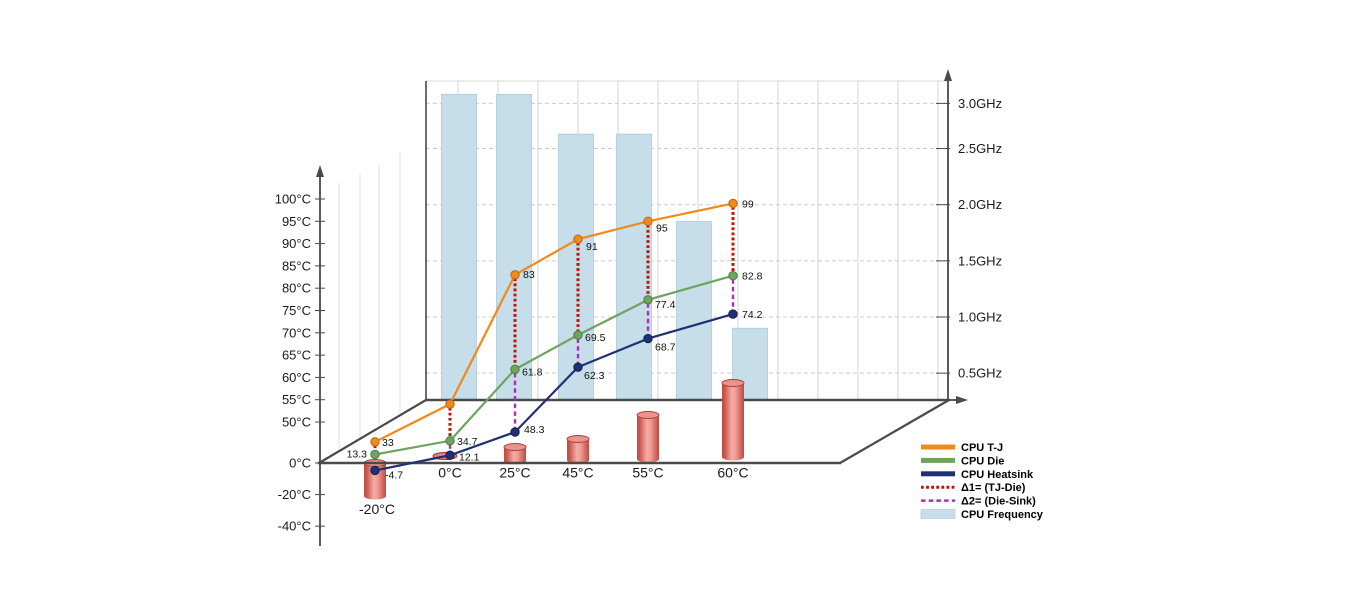 This screenshot has width=1354, height=590. I want to click on cpu-heatsink-series: -4.7 12.1 48.3 62.3 68.7 74.2, so click(566, 395).